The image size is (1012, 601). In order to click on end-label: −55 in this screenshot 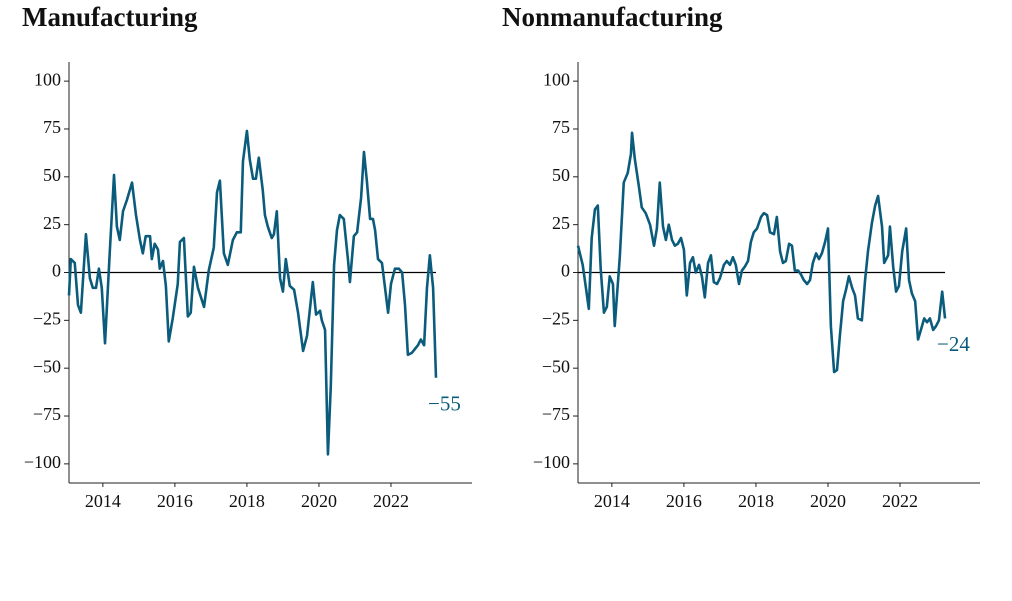, I will do `click(444, 404)`.